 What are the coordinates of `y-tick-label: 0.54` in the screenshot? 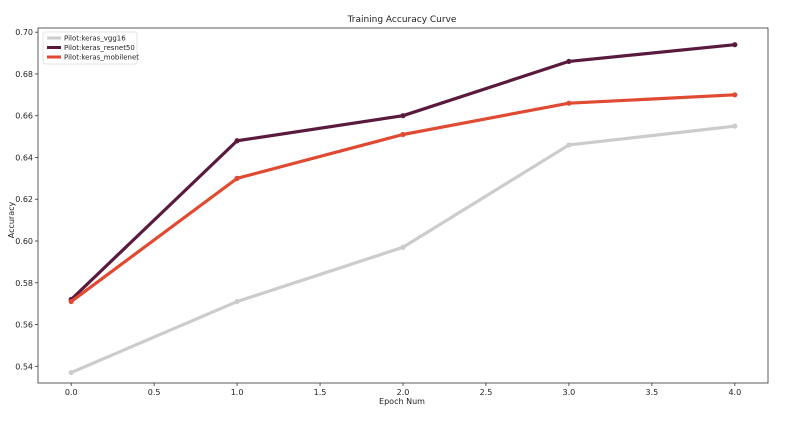 It's located at (24, 366).